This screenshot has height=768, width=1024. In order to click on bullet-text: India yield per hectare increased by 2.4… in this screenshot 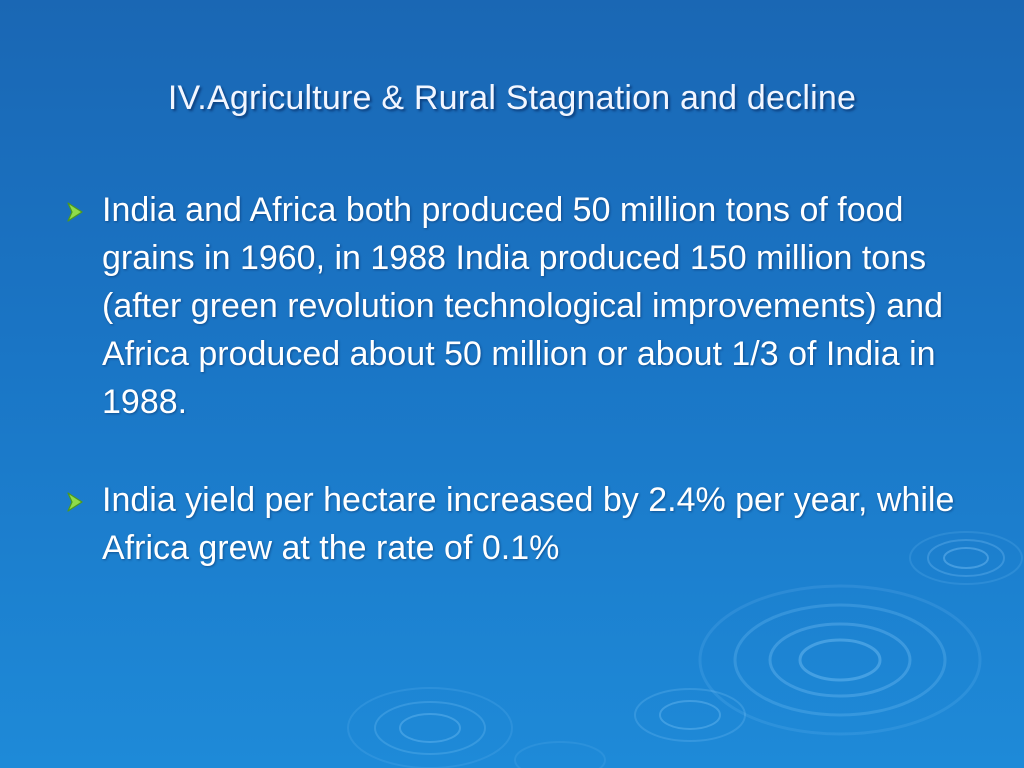, I will do `click(528, 524)`.